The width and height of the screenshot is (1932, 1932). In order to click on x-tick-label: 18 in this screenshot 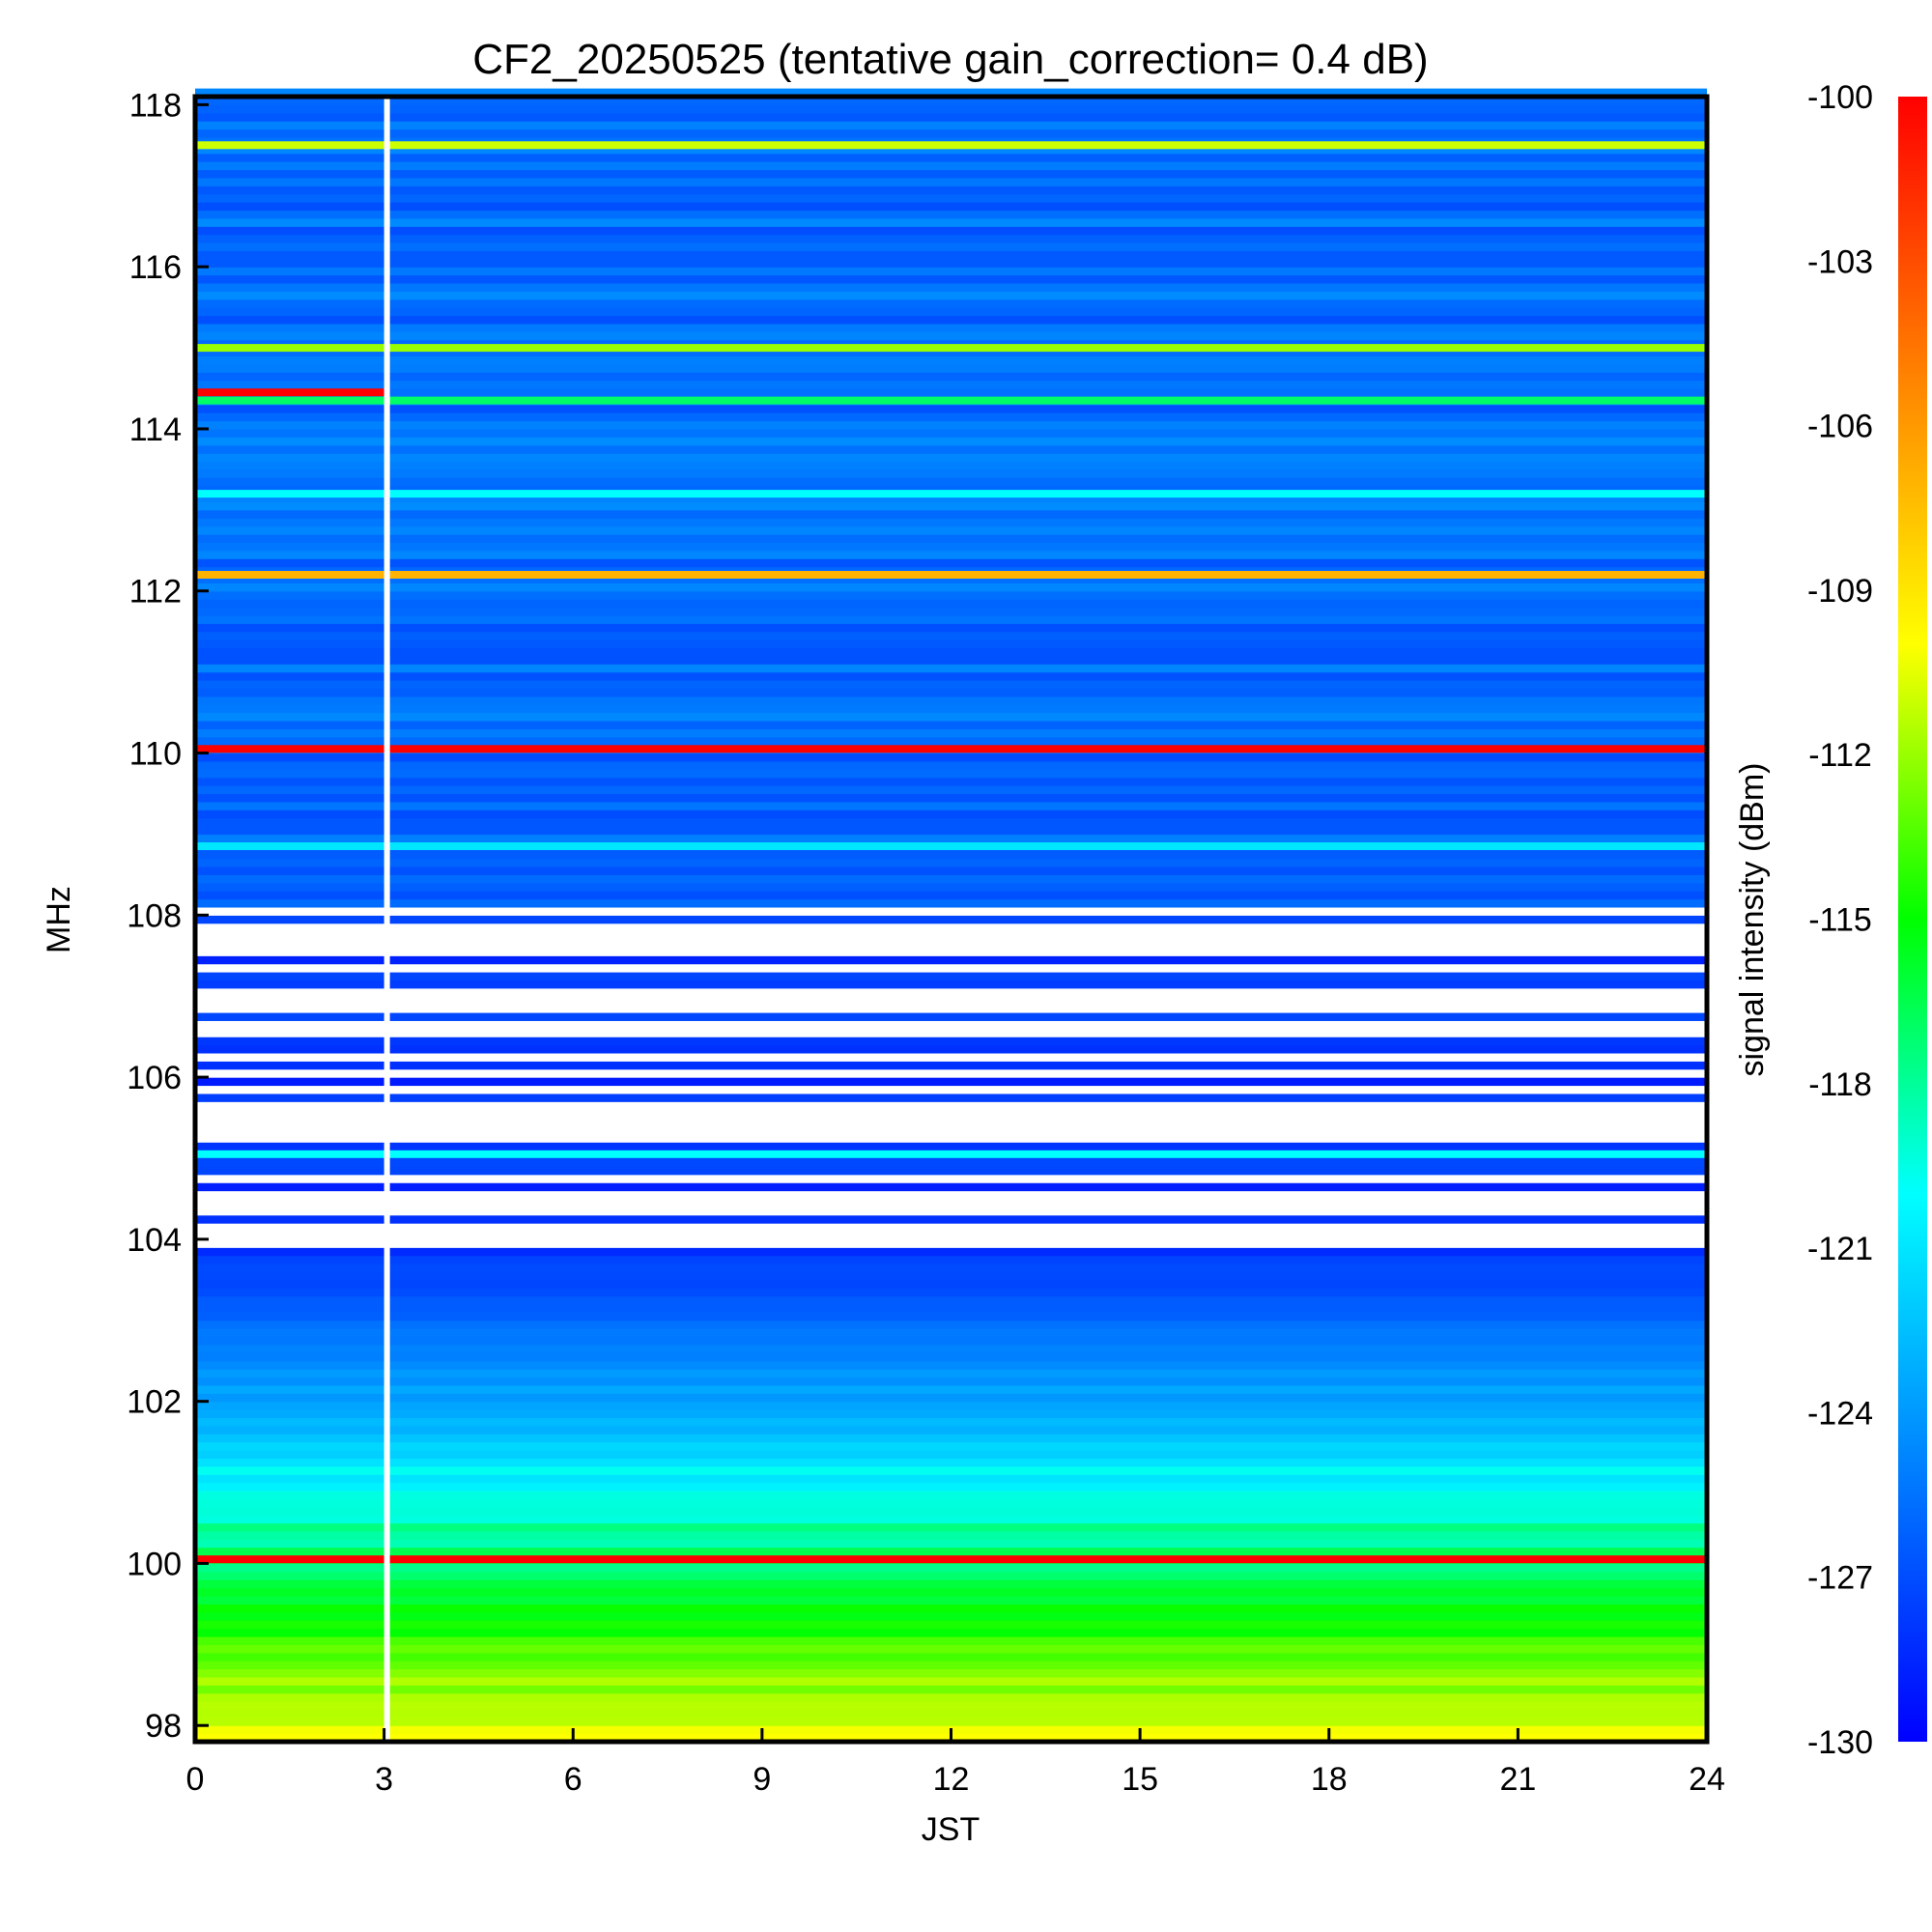, I will do `click(1329, 1779)`.